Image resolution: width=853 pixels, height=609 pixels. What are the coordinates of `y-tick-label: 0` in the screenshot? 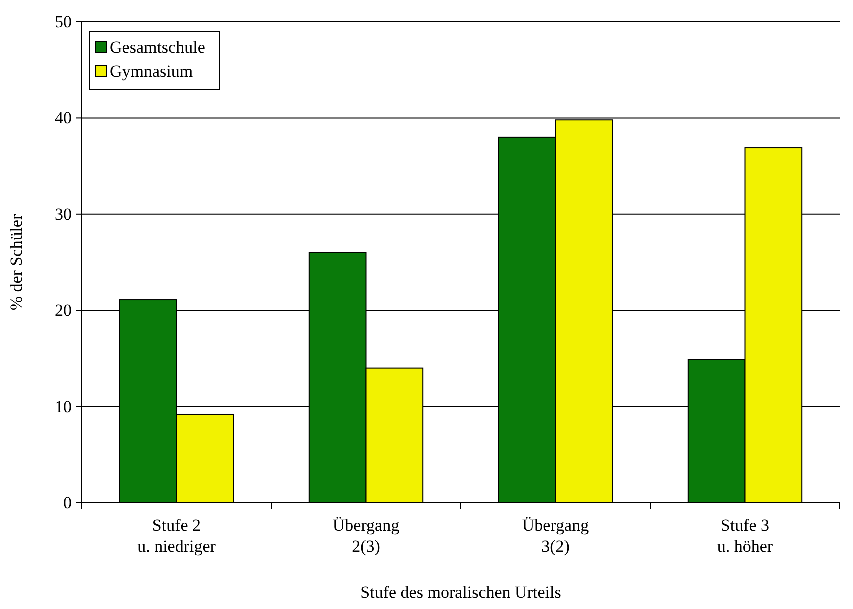 It's located at (68, 502).